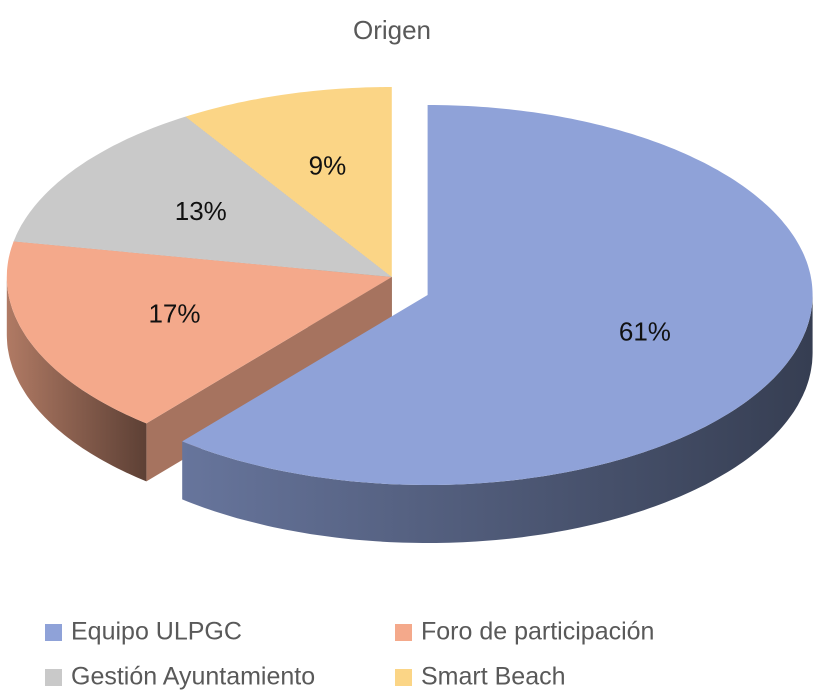  I want to click on chart-title: Origen, so click(392, 30).